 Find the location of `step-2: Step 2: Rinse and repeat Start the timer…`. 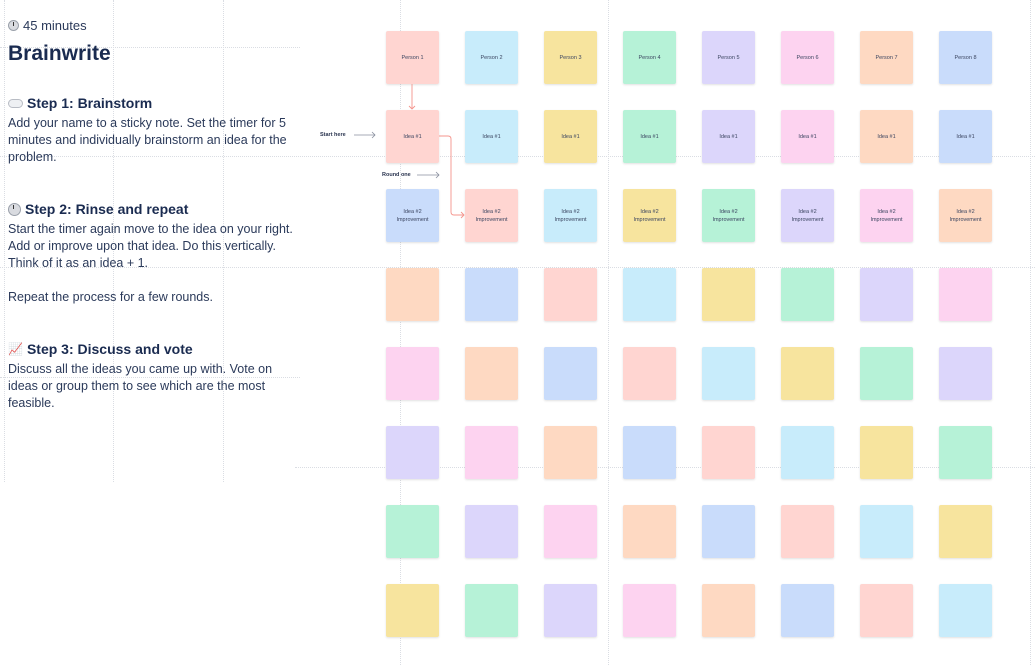

step-2: Step 2: Rinse and repeat Start the timer… is located at coordinates (150, 253).